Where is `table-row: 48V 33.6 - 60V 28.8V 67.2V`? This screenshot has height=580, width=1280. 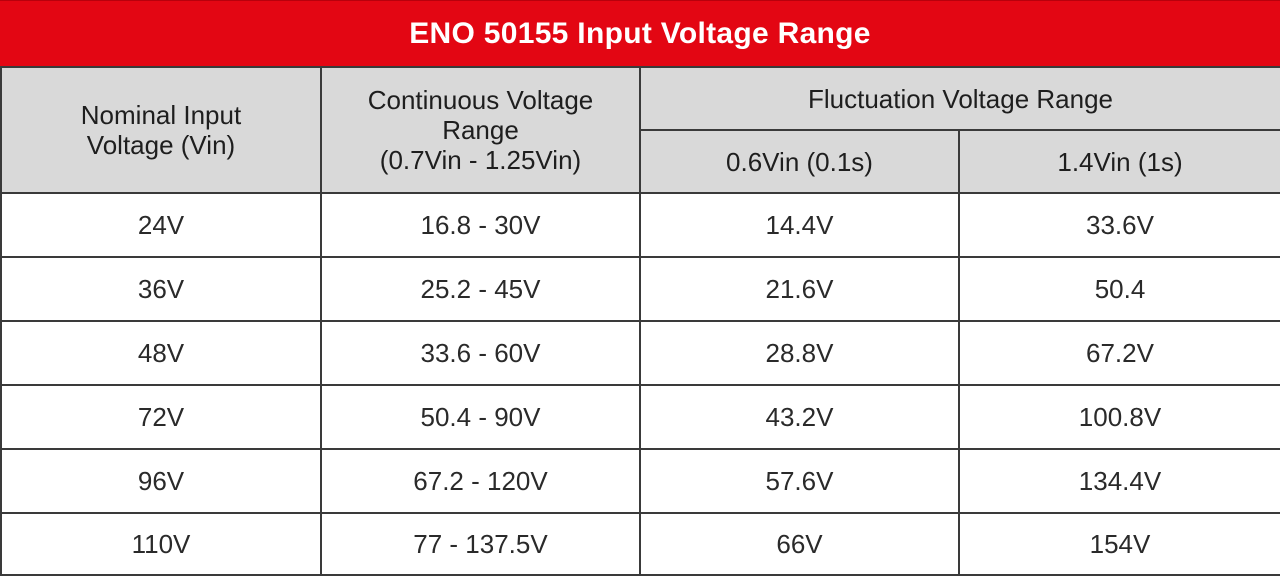
table-row: 48V 33.6 - 60V 28.8V 67.2V is located at coordinates (640, 353).